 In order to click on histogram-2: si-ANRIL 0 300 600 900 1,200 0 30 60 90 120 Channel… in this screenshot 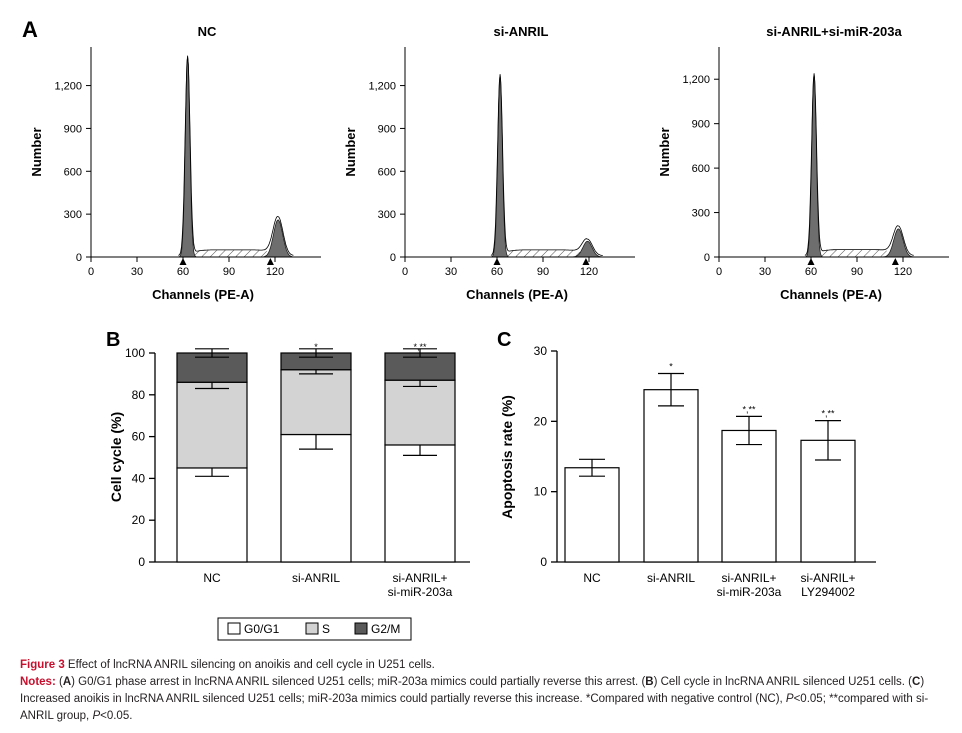, I will do `click(489, 163)`.